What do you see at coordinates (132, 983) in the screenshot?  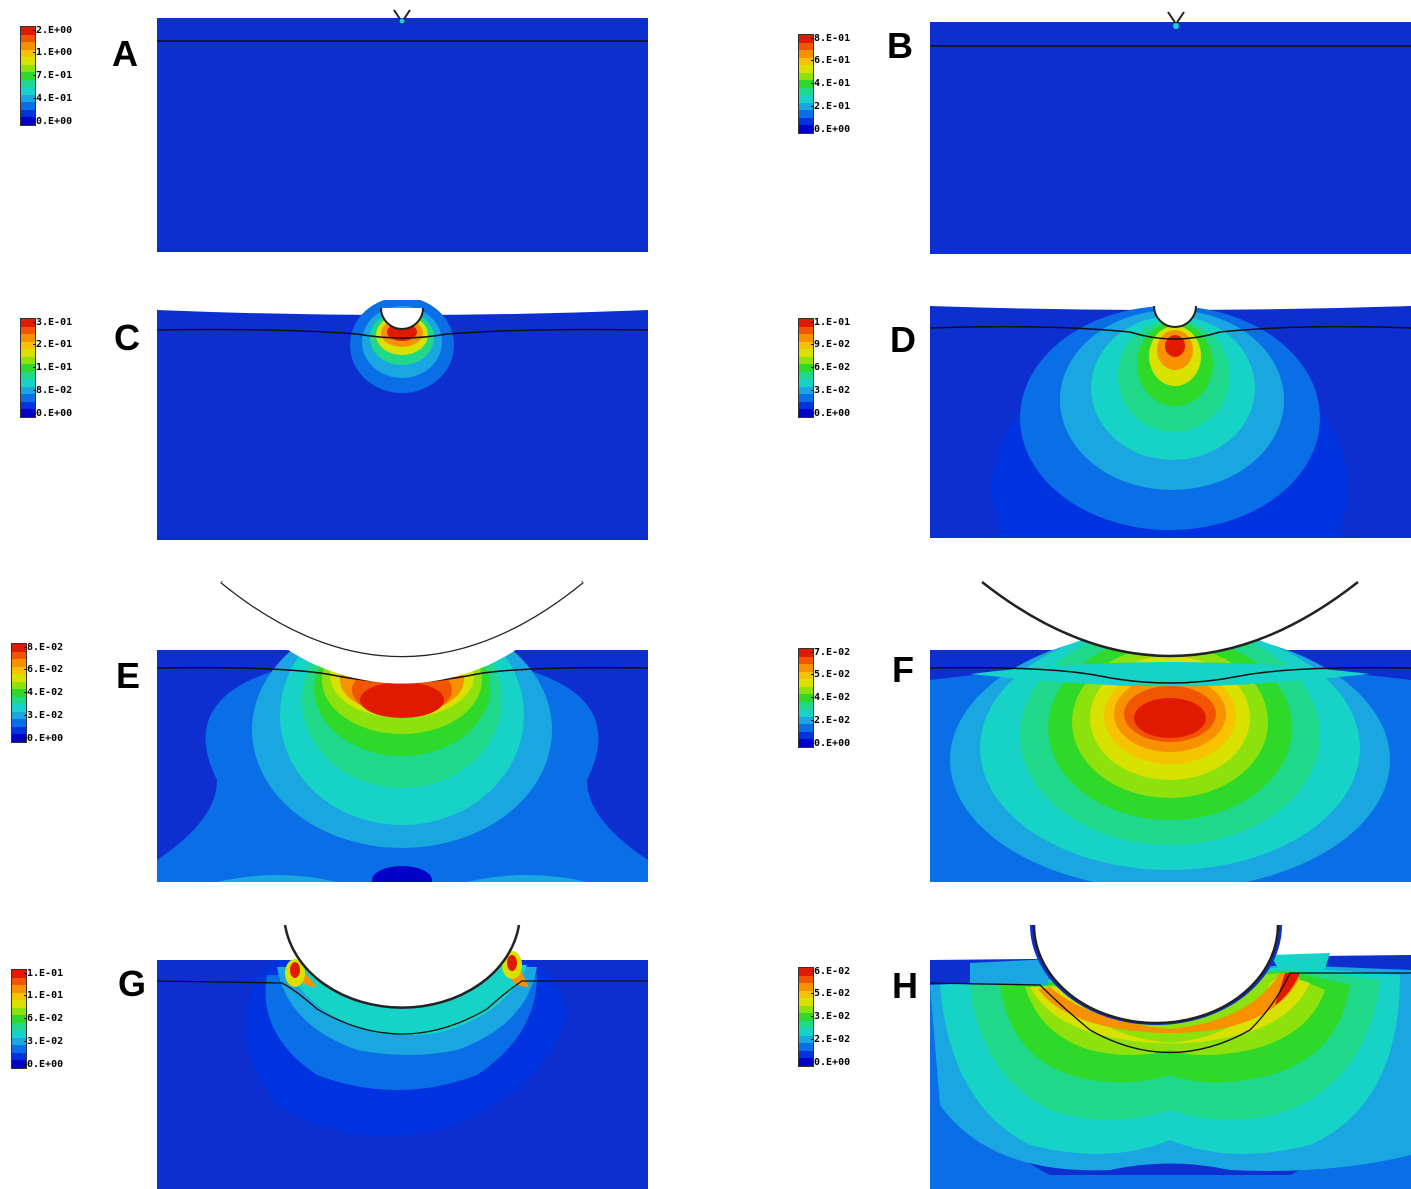 I see `panel-label-g: G` at bounding box center [132, 983].